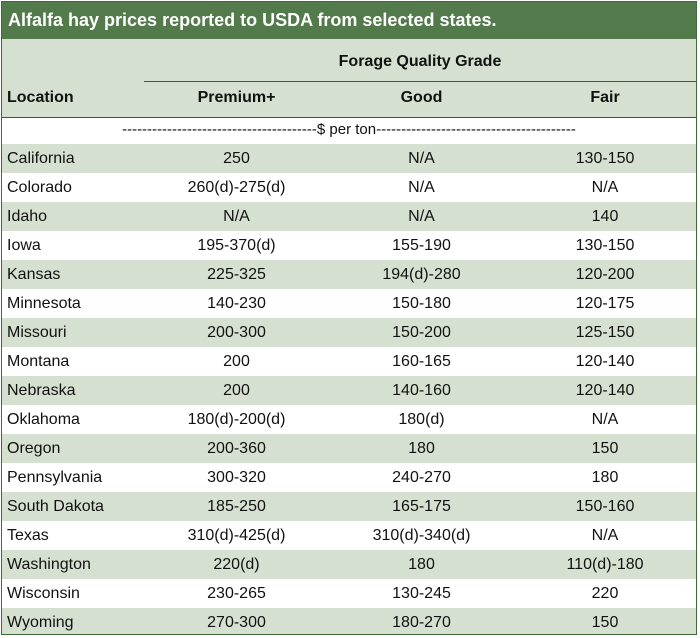  I want to click on premium-cell: 270-300, so click(236, 622).